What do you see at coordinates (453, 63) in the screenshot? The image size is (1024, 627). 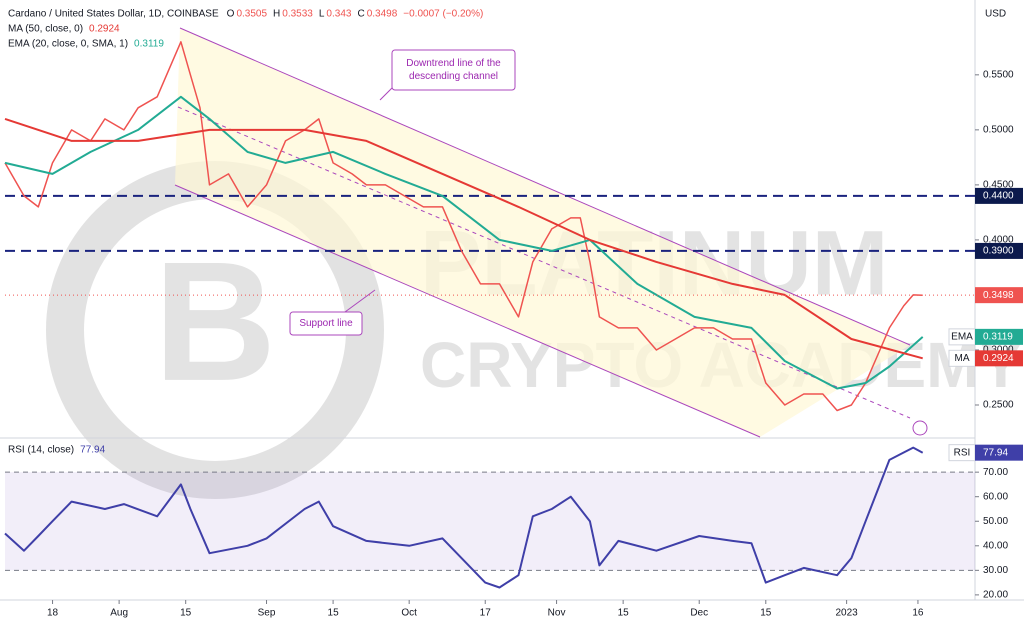 I see `annotation-text: Downtrend line of the` at bounding box center [453, 63].